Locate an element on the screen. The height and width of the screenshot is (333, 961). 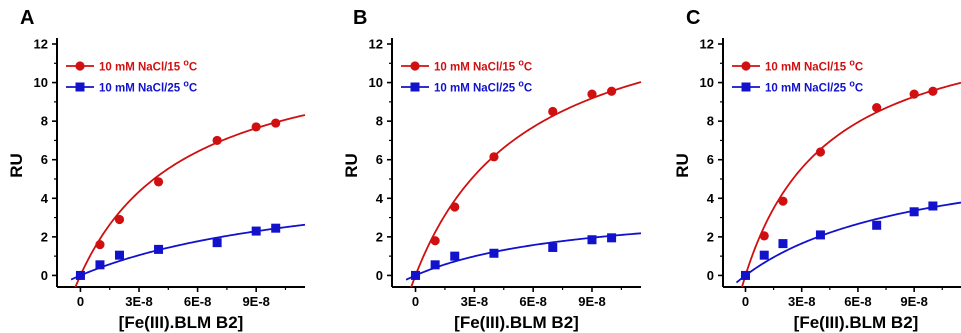
series-15c is located at coordinates (526, 184).